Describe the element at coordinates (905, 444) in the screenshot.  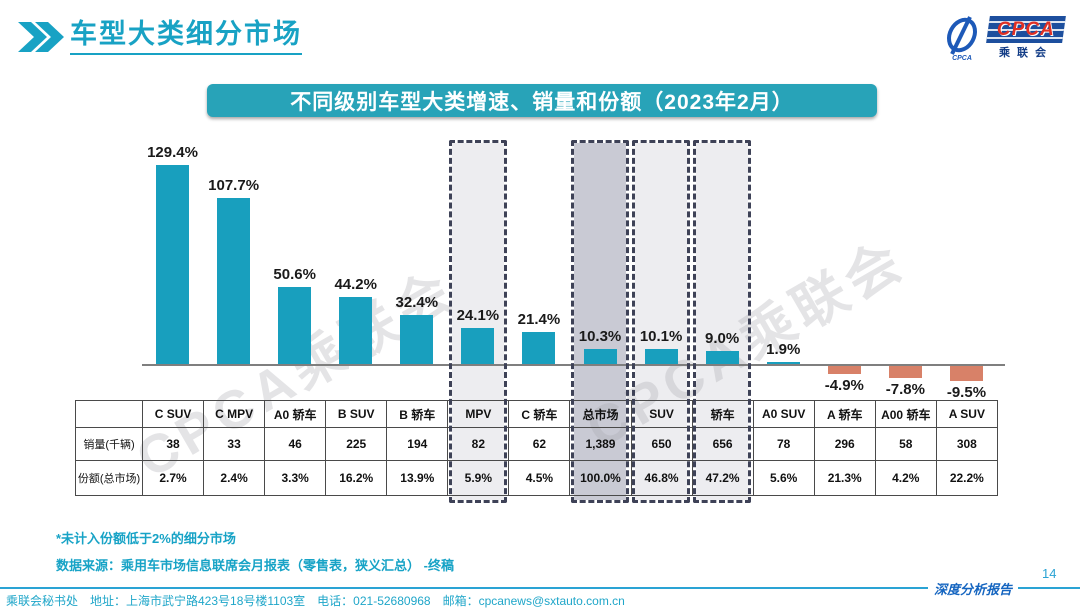
I see `table-value-cell: 58` at that location.